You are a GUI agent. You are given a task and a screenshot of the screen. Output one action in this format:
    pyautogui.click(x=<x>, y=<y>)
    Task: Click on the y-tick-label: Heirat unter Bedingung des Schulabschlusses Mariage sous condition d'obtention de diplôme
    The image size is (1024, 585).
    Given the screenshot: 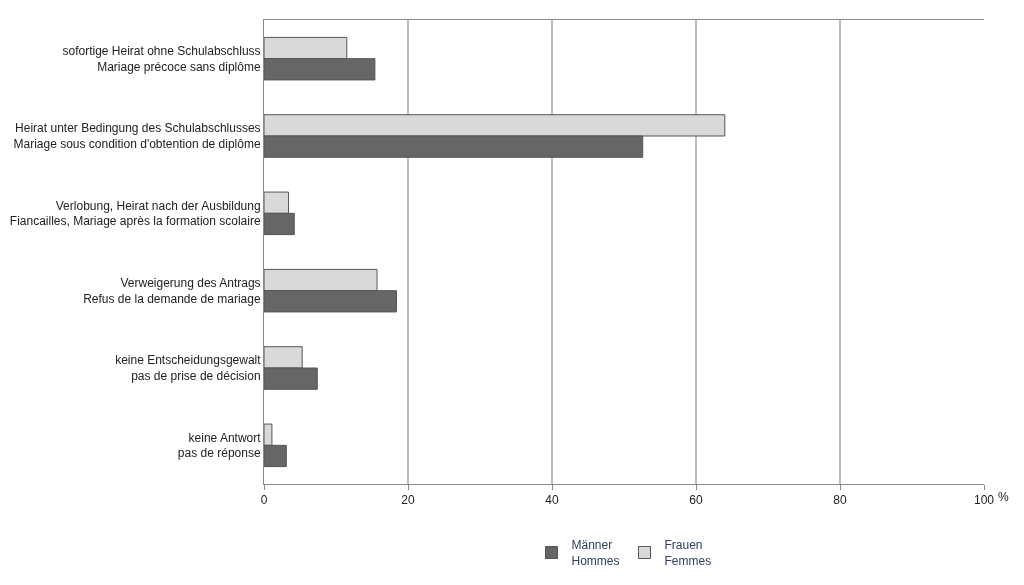 What is the action you would take?
    pyautogui.click(x=137, y=136)
    